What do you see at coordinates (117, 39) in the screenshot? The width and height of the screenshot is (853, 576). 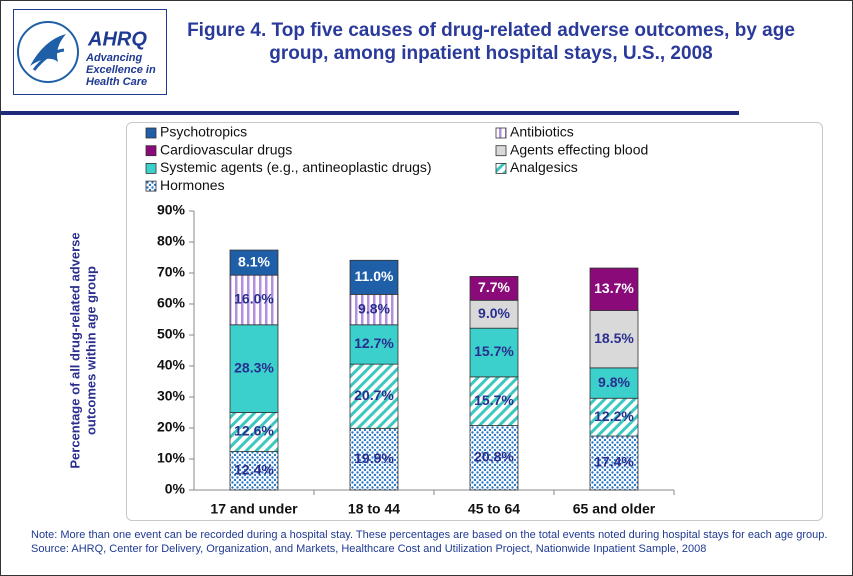 I see `logo-name: AHRQ` at bounding box center [117, 39].